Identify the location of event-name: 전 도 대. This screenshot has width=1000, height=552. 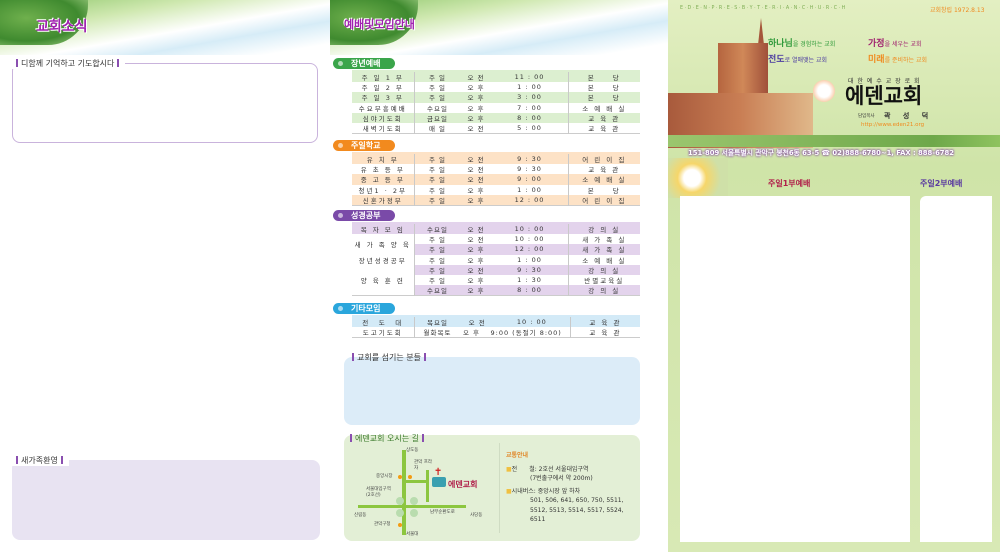
(383, 321).